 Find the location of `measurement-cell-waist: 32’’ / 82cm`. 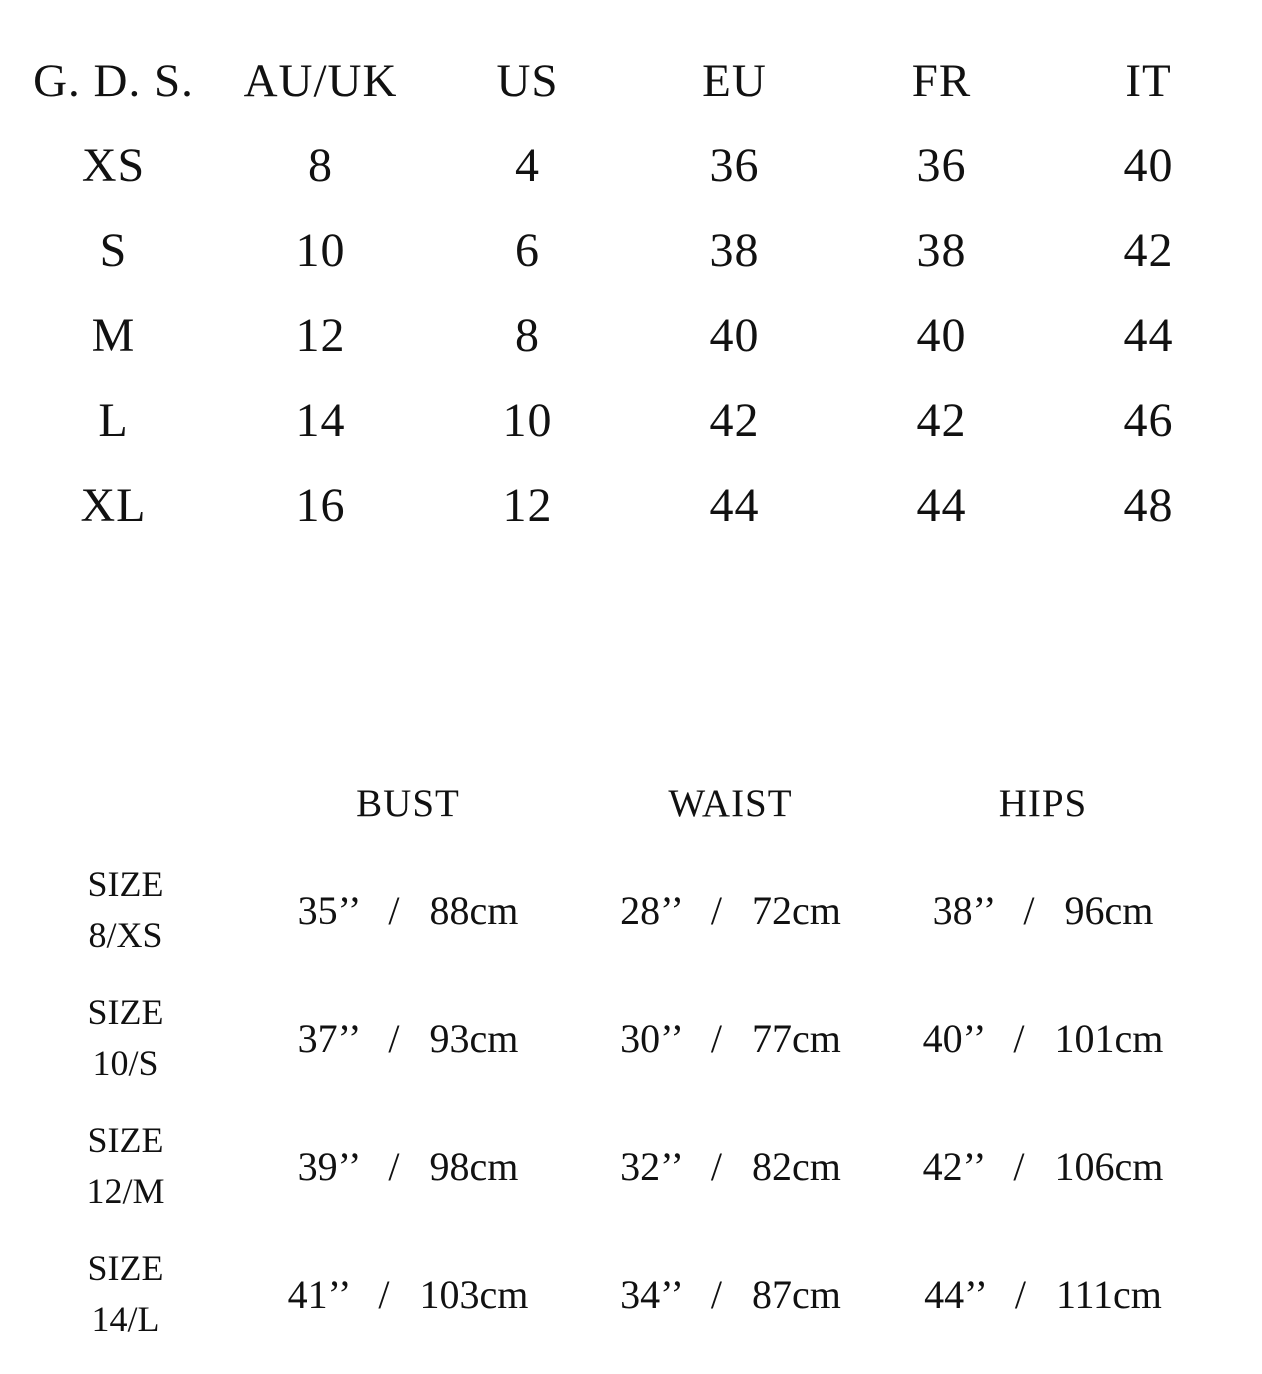

measurement-cell-waist: 32’’ / 82cm is located at coordinates (730, 1166).